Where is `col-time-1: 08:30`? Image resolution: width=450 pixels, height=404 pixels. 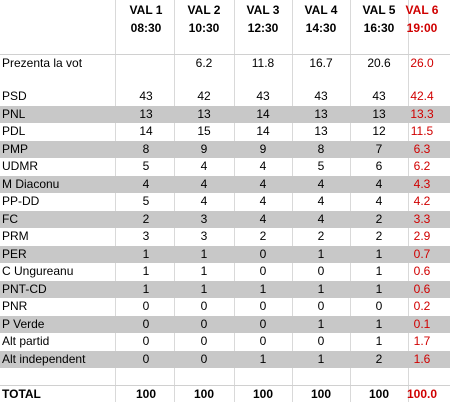 col-time-1: 08:30 is located at coordinates (146, 28).